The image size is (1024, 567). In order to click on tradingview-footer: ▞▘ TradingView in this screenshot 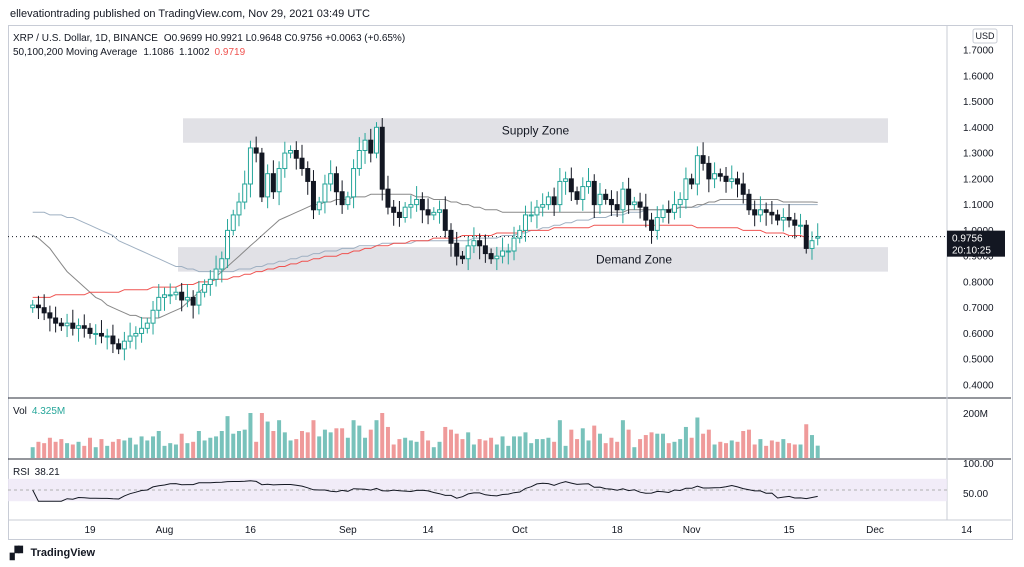, I will do `click(52, 553)`.